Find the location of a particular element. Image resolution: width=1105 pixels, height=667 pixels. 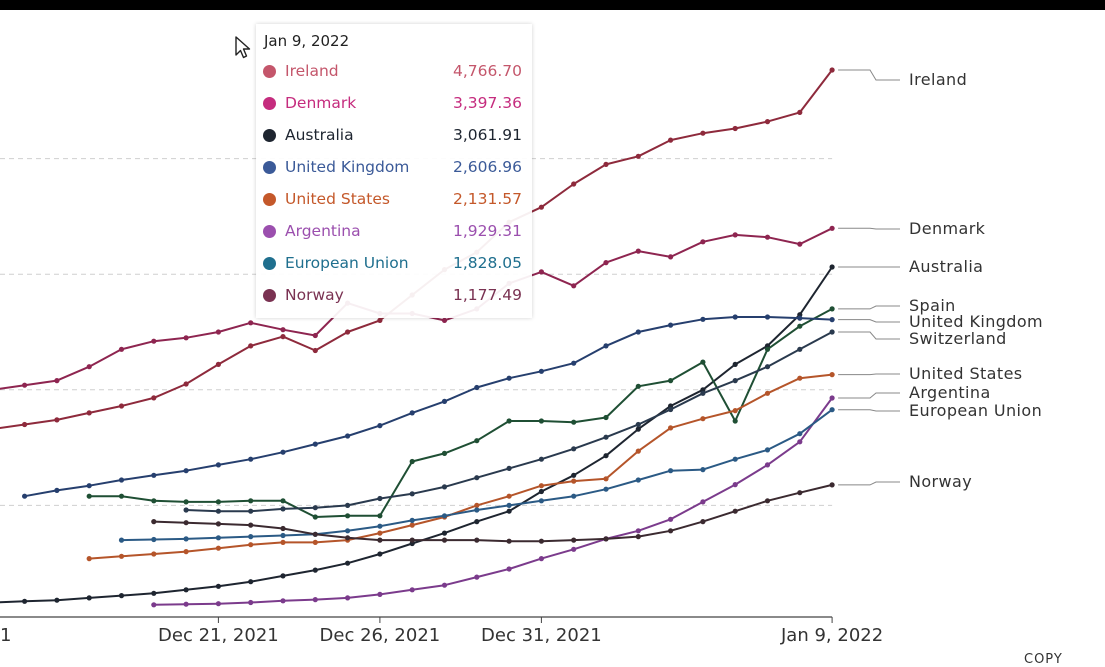

copy-label: COPY is located at coordinates (1043, 659).